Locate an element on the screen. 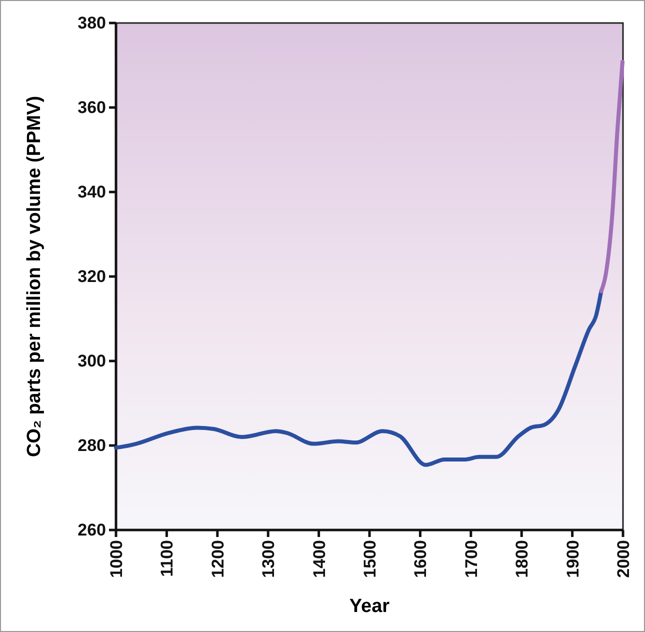  y-tick-label: 260 is located at coordinates (92, 530).